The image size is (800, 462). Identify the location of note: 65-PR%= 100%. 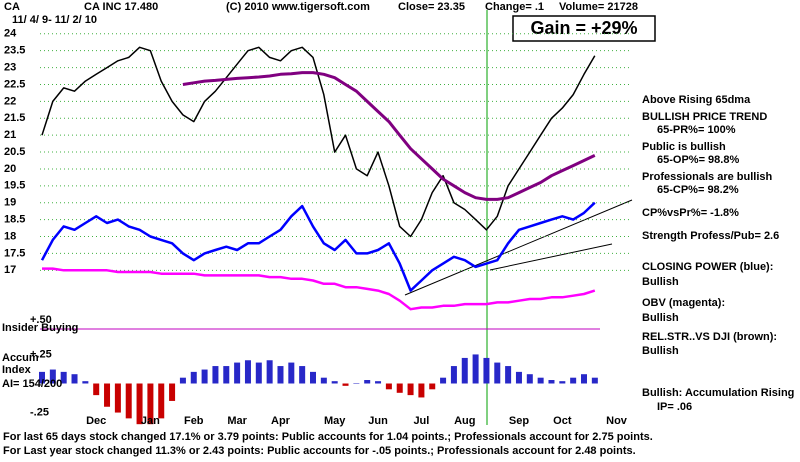
(696, 130).